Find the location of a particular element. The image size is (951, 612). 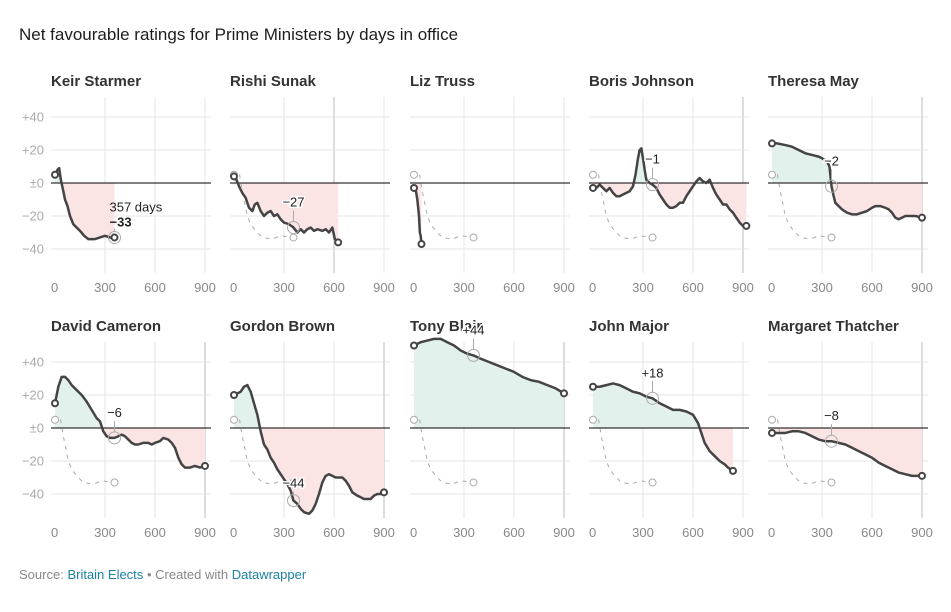

panel-theresa-may: Theresa May 0 300 600 900 −2 is located at coordinates (850, 184).